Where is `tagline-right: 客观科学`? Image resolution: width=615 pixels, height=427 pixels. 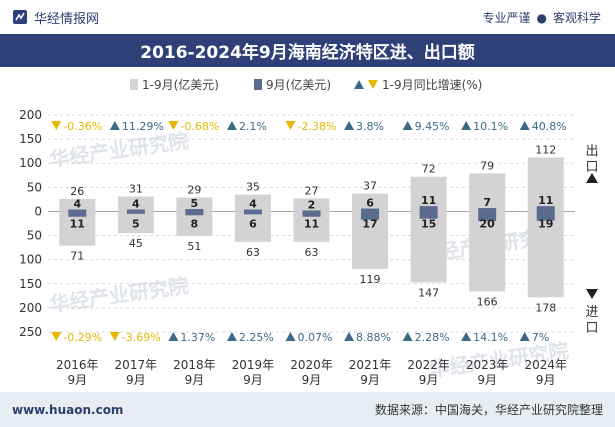
tagline-right: 客观科学 is located at coordinates (576, 17).